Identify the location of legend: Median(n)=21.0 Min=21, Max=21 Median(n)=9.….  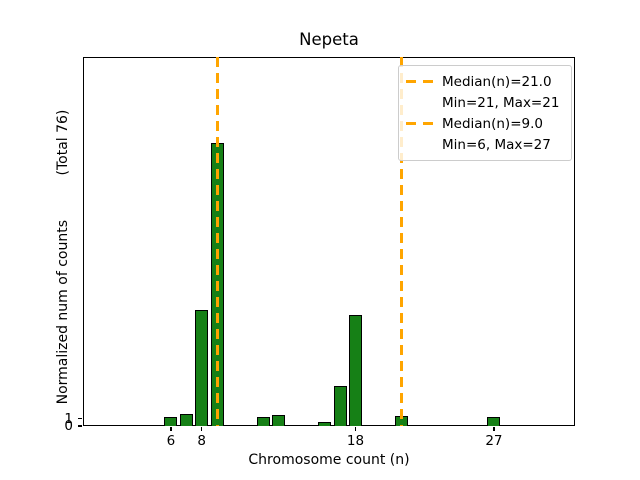
(485, 113).